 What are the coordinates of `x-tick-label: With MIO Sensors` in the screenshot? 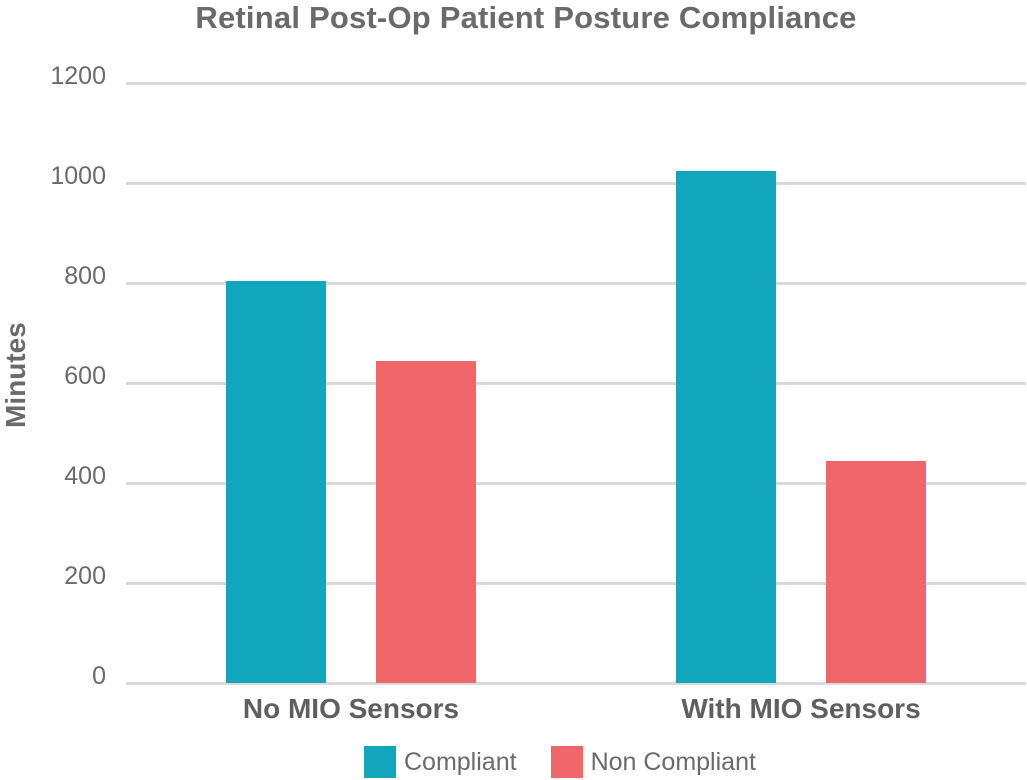 It's located at (801, 708).